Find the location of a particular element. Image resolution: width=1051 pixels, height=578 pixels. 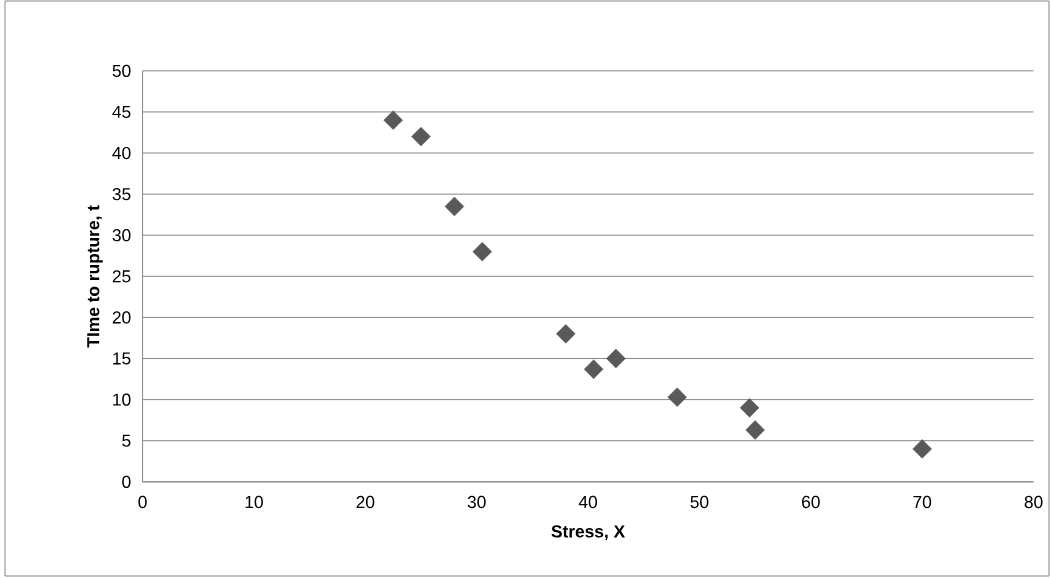

x-tick-label: 40 is located at coordinates (588, 502).